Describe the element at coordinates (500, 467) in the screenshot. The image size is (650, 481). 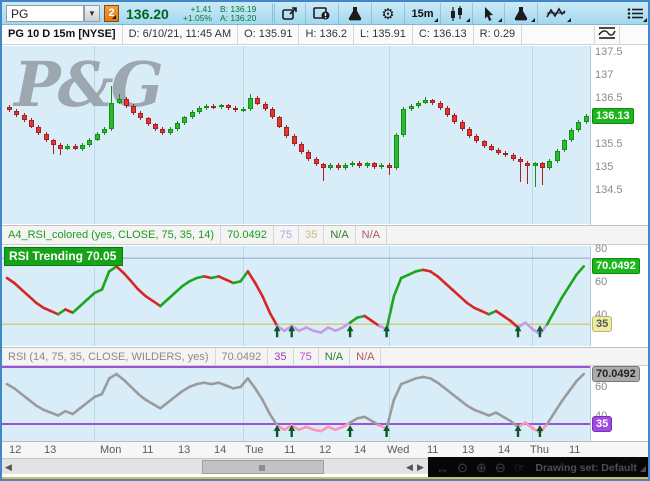
I see `zoom-out-icon: ⊖` at that location.